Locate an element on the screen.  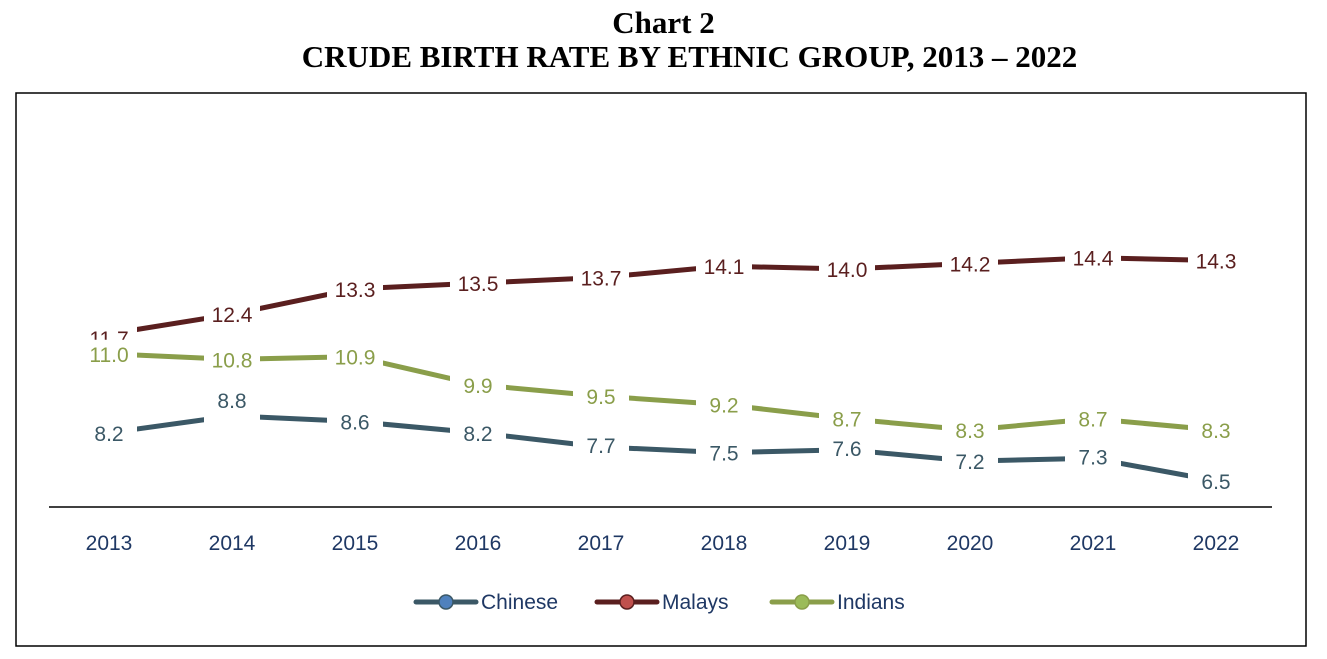
data-point-malays-2016: 13.5 is located at coordinates (478, 283).